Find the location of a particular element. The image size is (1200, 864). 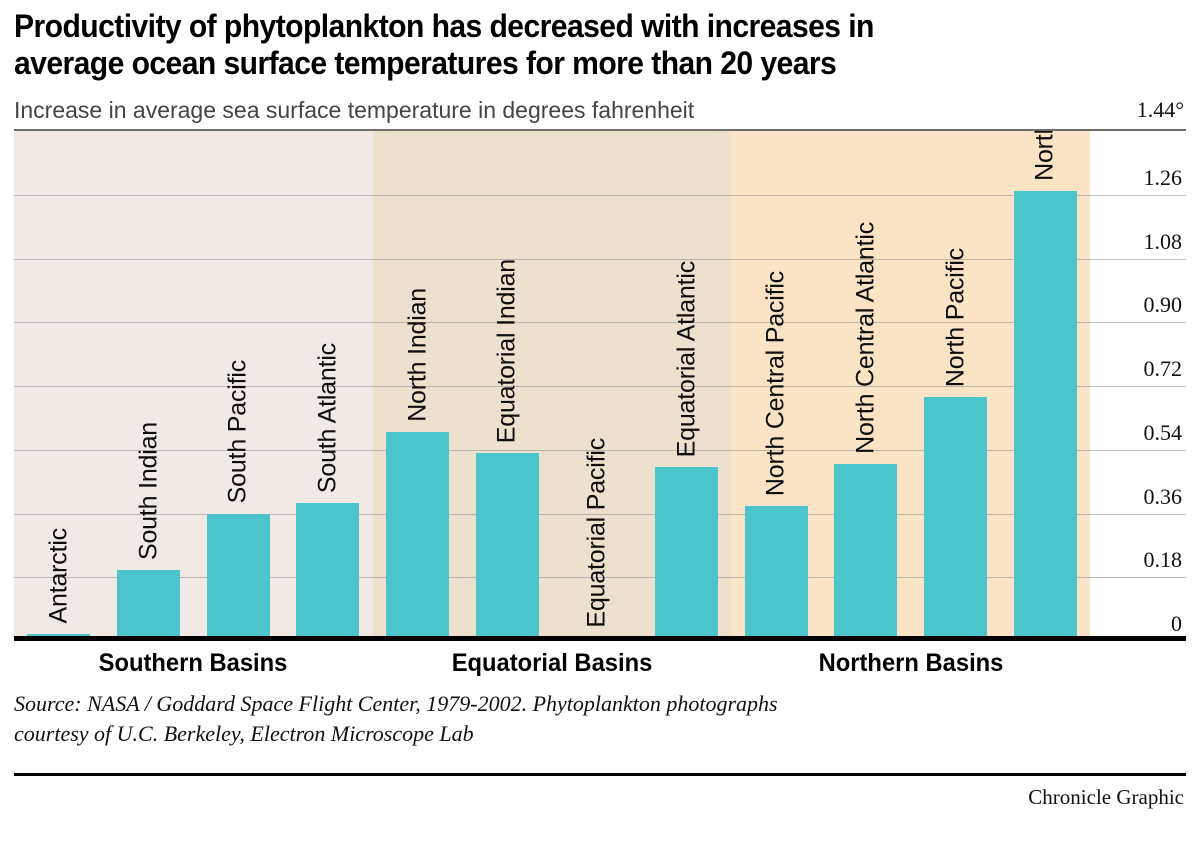

bar-category-label: North Central Pacific is located at coordinates (775, 384).